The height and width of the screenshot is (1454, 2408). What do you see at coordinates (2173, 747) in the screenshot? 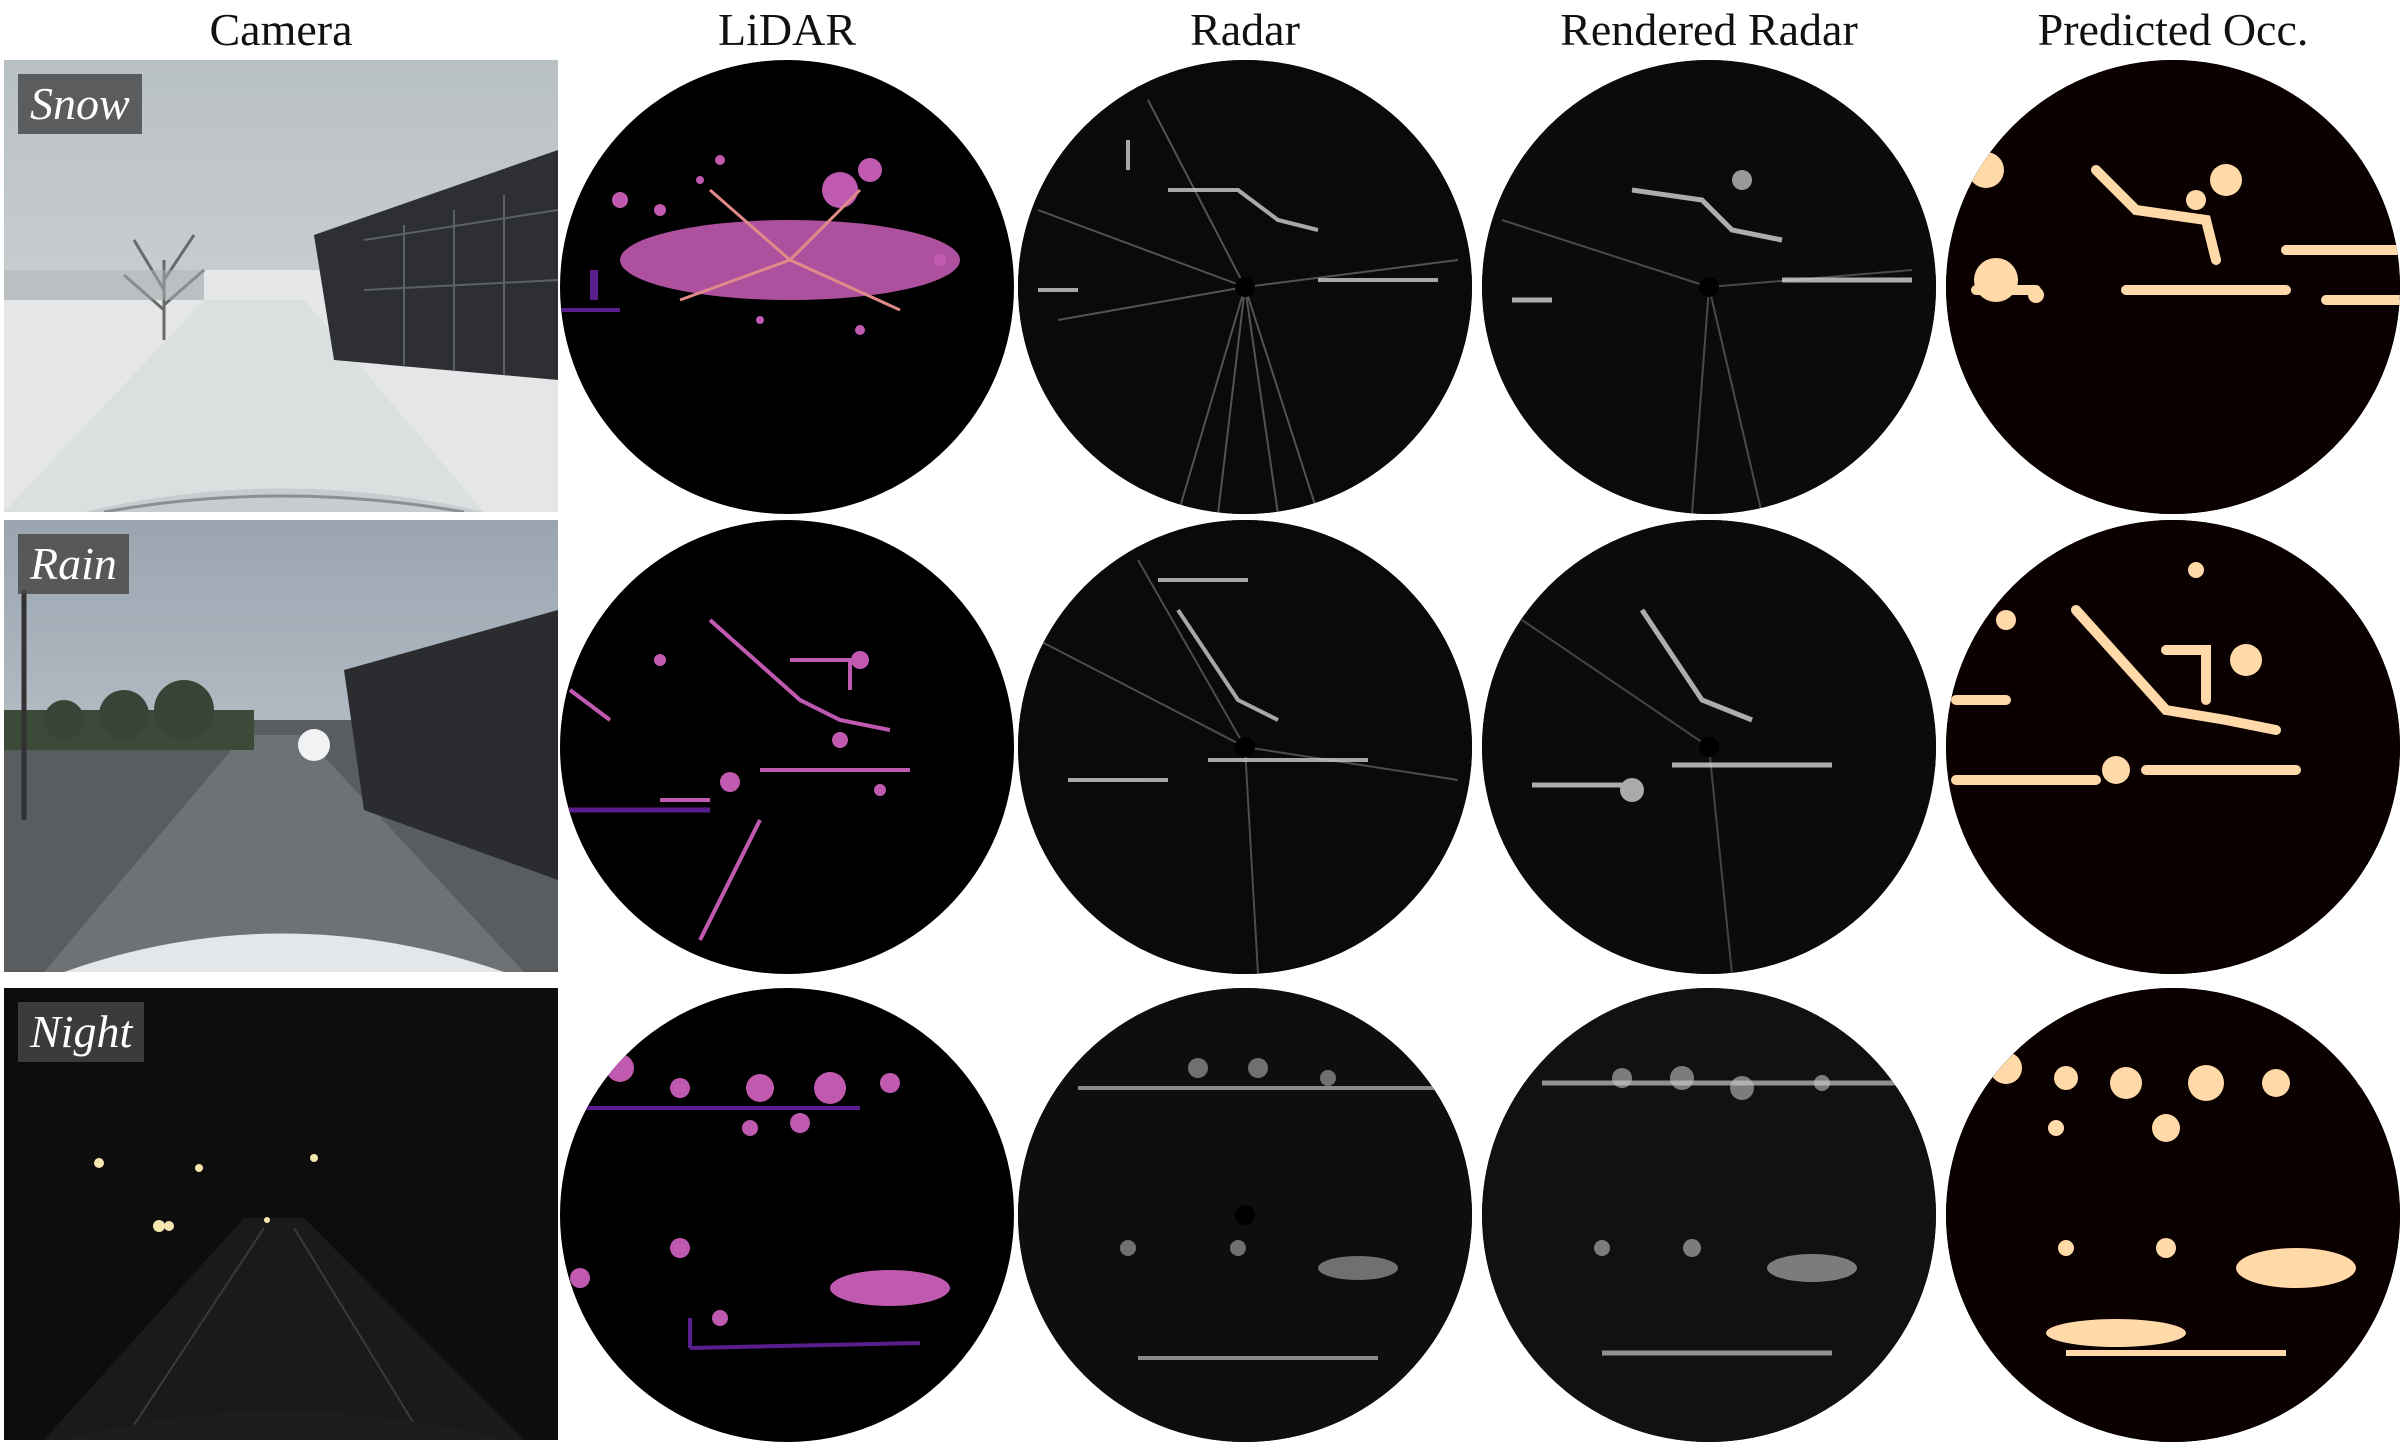
I see `predicted-occupancy-rain` at bounding box center [2173, 747].